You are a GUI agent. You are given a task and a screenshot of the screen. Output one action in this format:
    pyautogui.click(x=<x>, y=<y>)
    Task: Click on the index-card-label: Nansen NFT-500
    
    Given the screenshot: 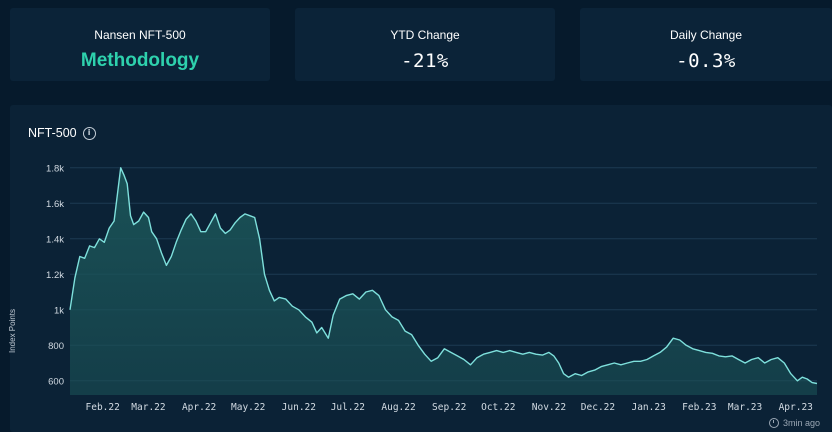 What is the action you would take?
    pyautogui.click(x=140, y=35)
    